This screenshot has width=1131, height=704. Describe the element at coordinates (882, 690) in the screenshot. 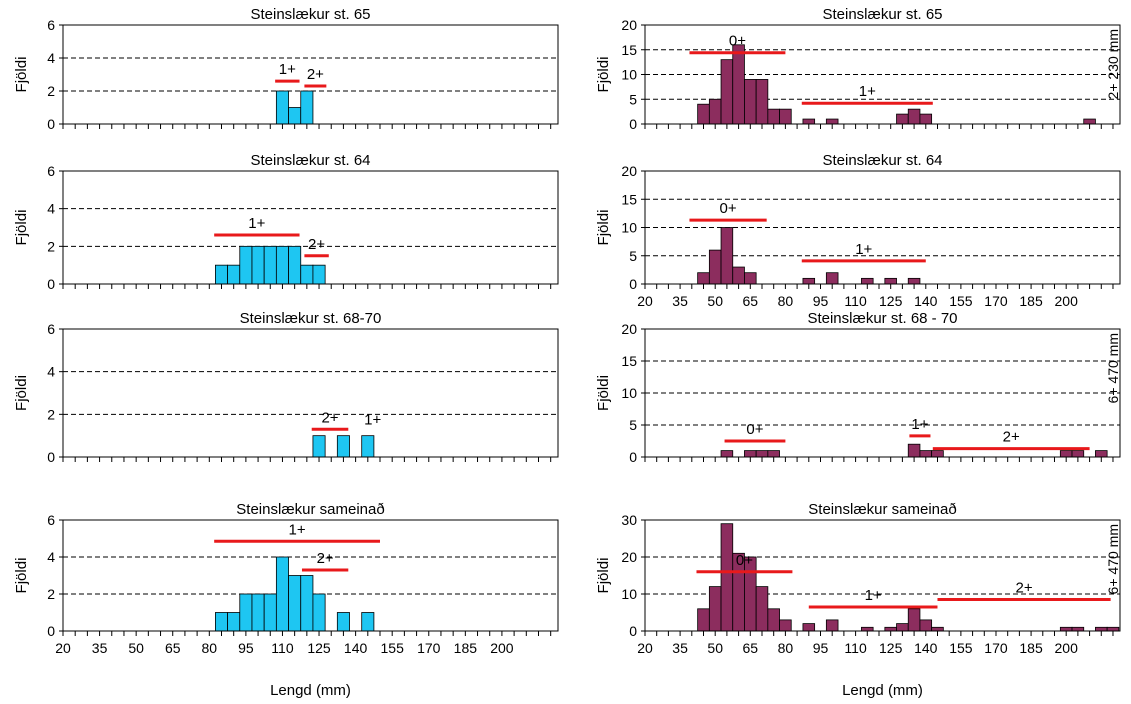

I see `x-axis-label: Lengd (mm)` at that location.